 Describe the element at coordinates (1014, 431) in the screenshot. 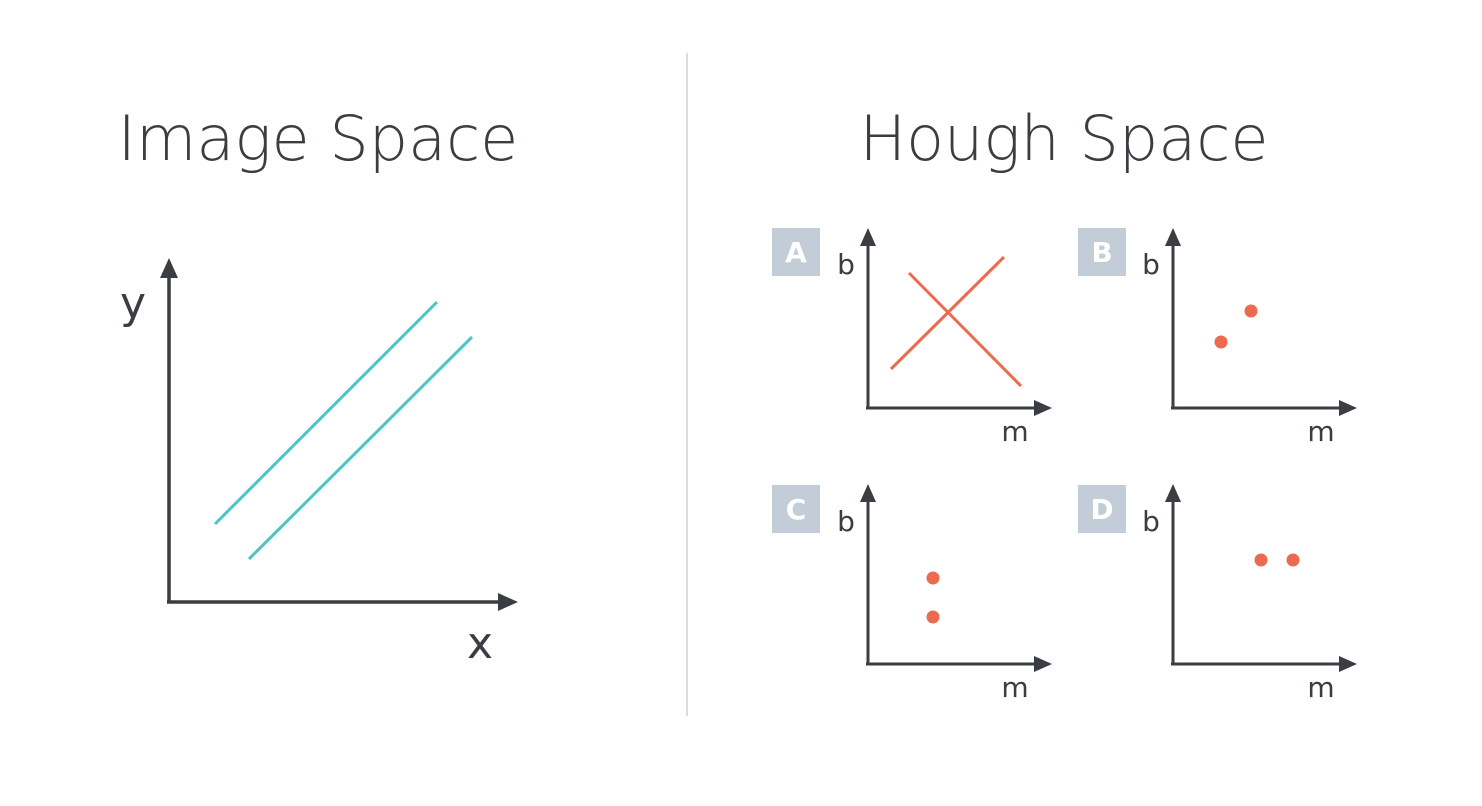

I see `panel-a-m-label: m` at that location.